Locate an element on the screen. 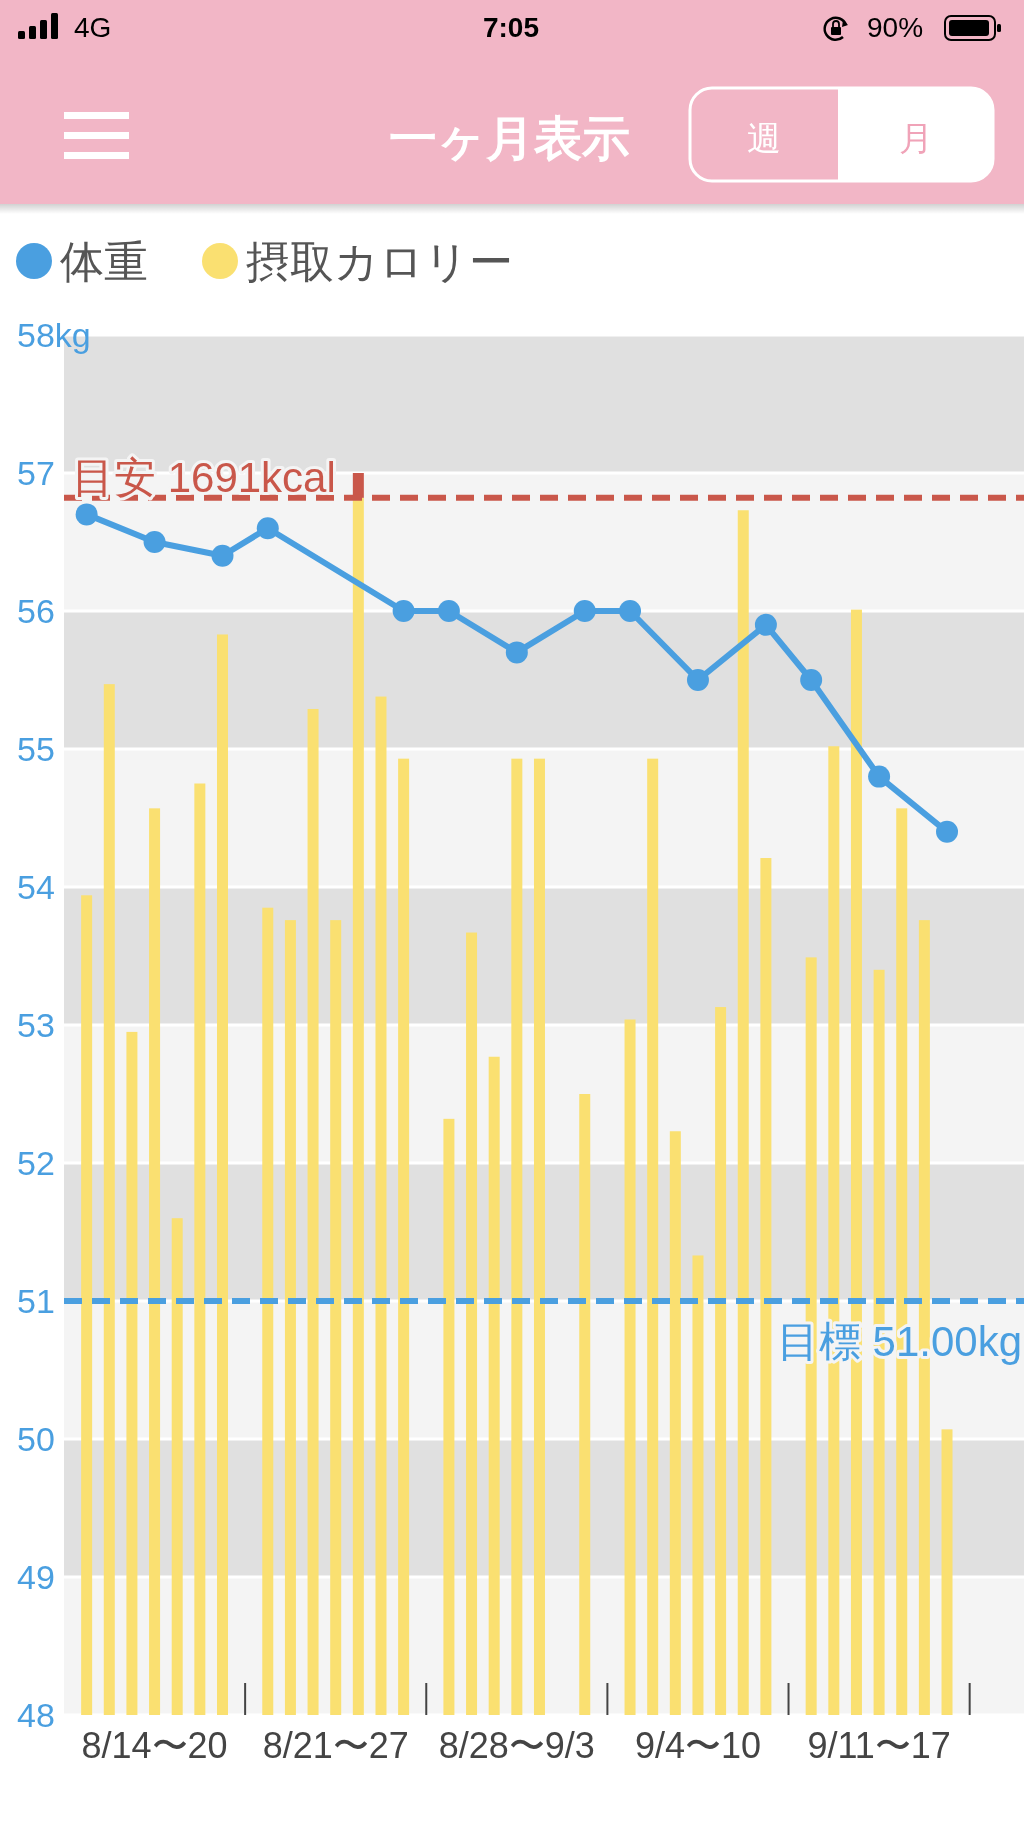 Image resolution: width=1024 pixels, height=1821 pixels. x-tick-label: 8/28〜9/3 is located at coordinates (516, 1745).